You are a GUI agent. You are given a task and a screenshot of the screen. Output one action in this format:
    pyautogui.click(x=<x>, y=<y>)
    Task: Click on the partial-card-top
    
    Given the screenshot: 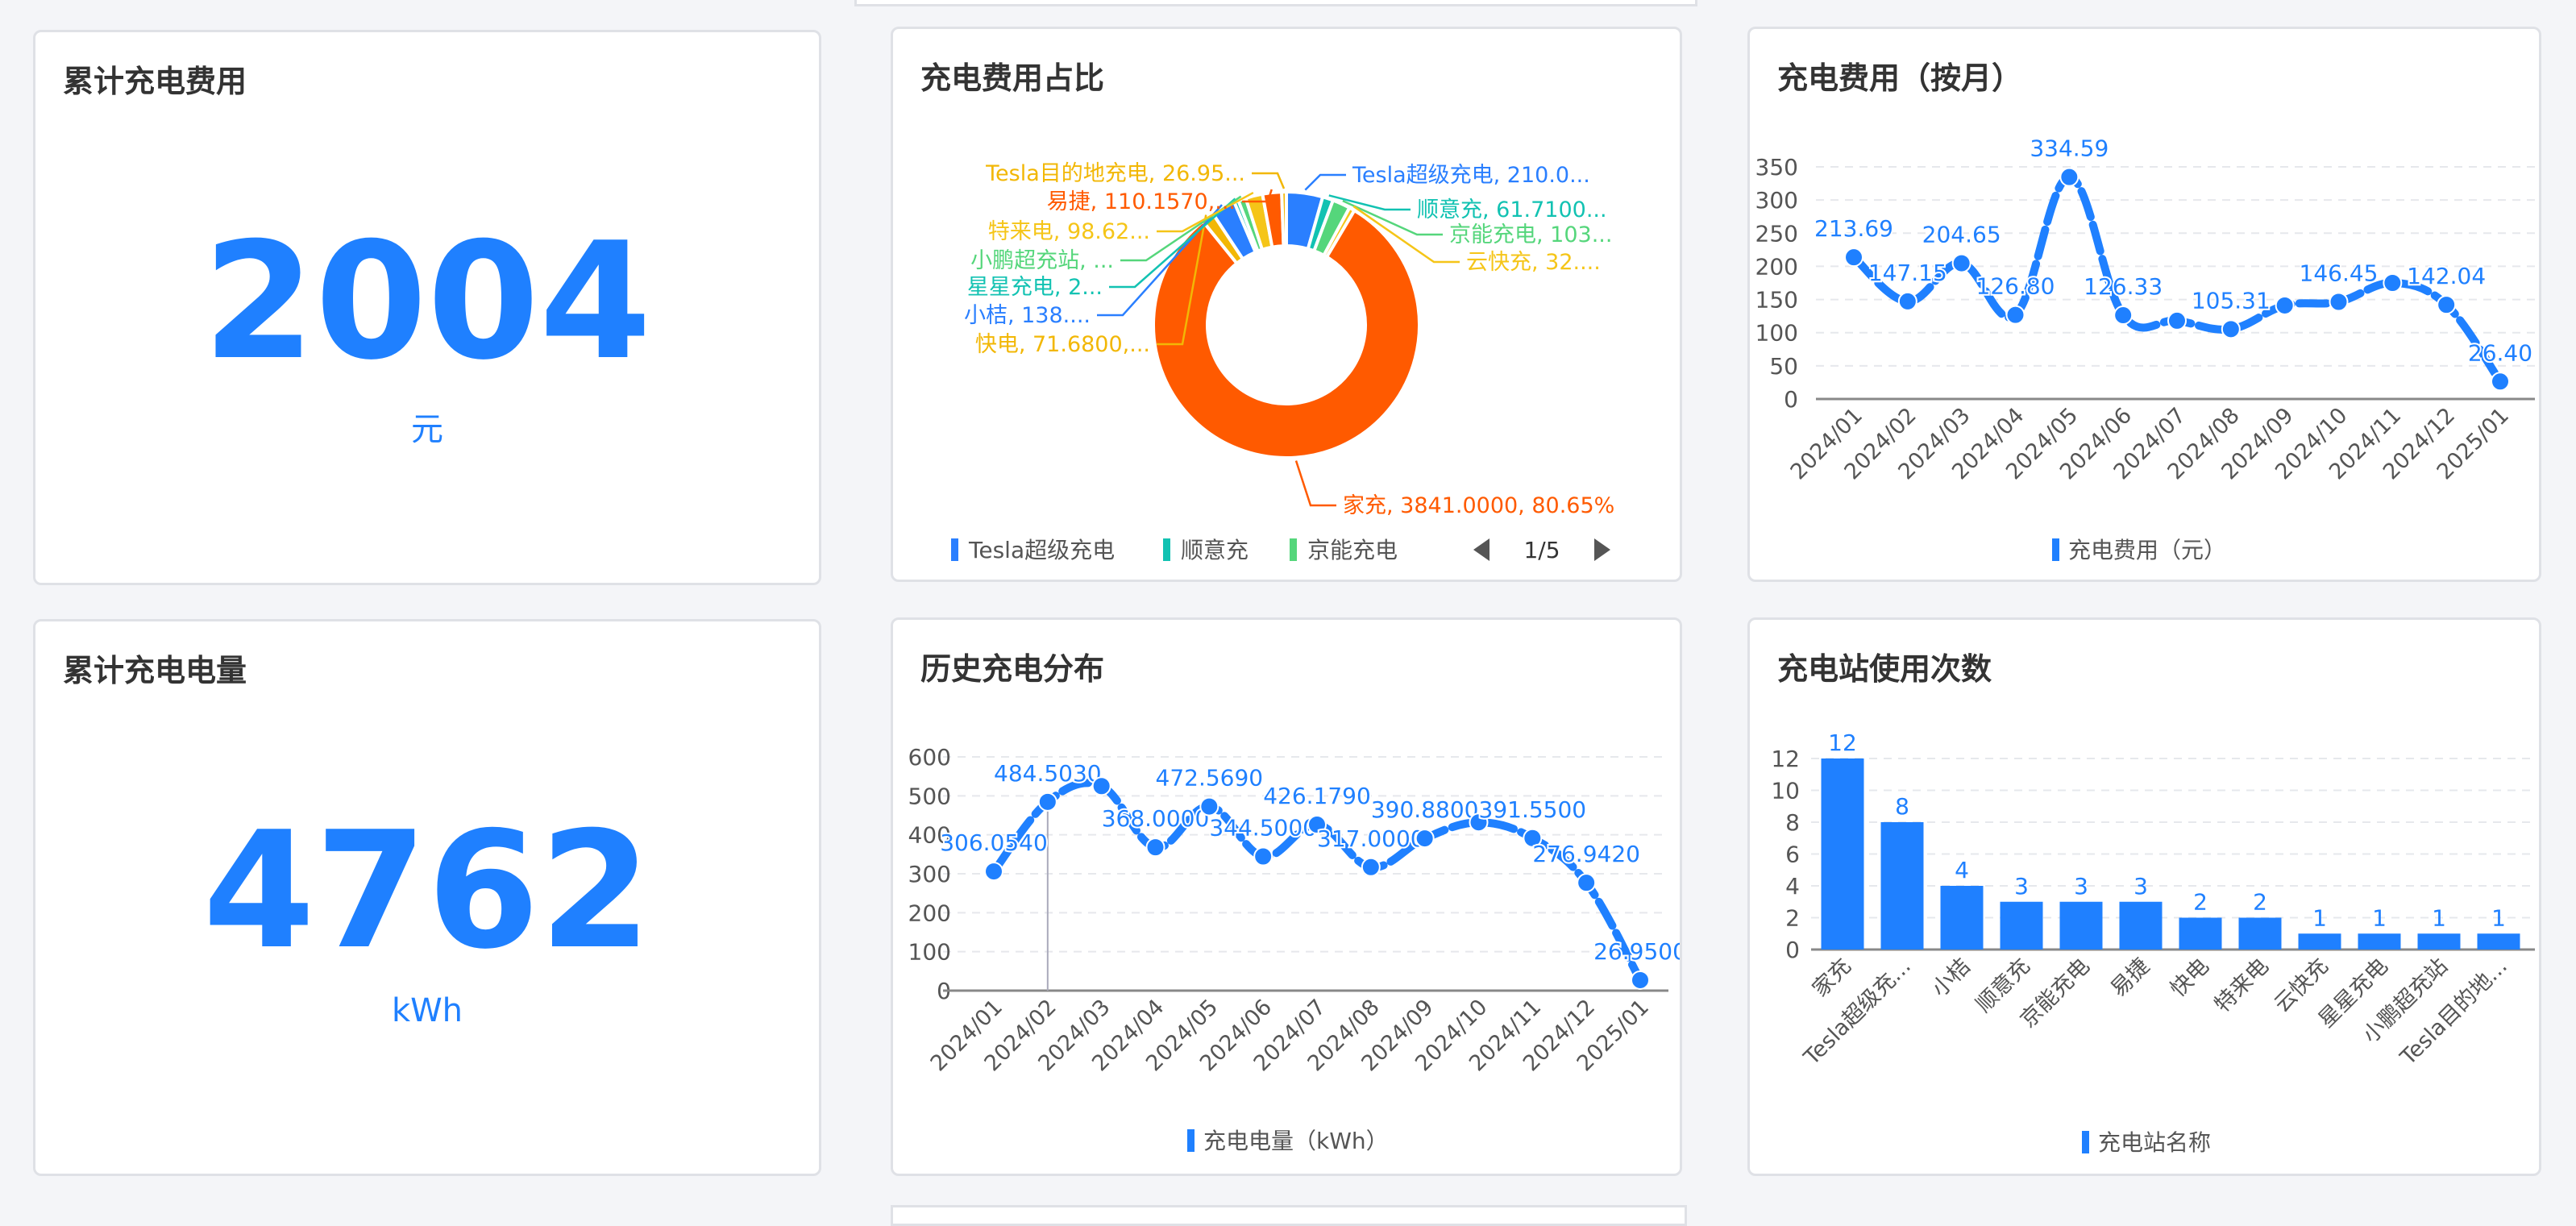 What is the action you would take?
    pyautogui.click(x=1275, y=3)
    